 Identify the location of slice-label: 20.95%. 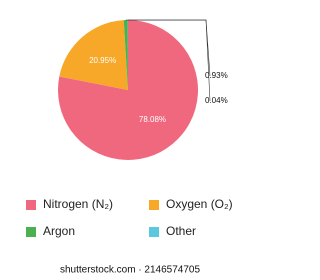
(102, 60).